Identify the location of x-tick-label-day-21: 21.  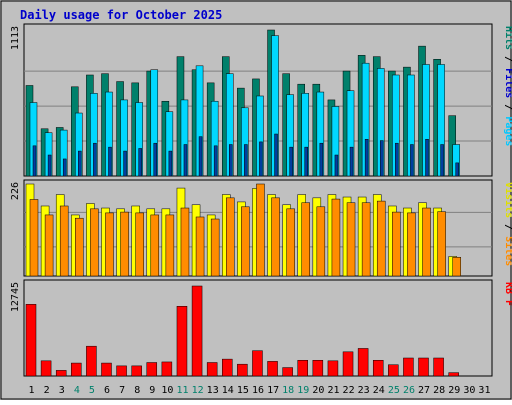
(333, 390).